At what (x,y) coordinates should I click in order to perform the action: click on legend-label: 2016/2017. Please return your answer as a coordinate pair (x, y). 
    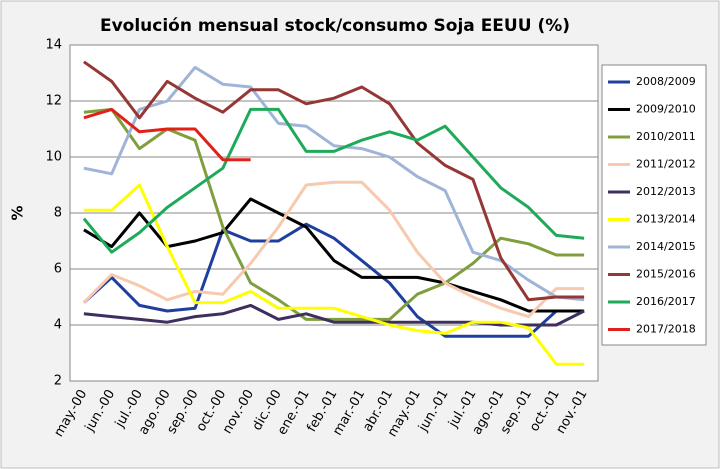
    Looking at the image, I should click on (666, 301).